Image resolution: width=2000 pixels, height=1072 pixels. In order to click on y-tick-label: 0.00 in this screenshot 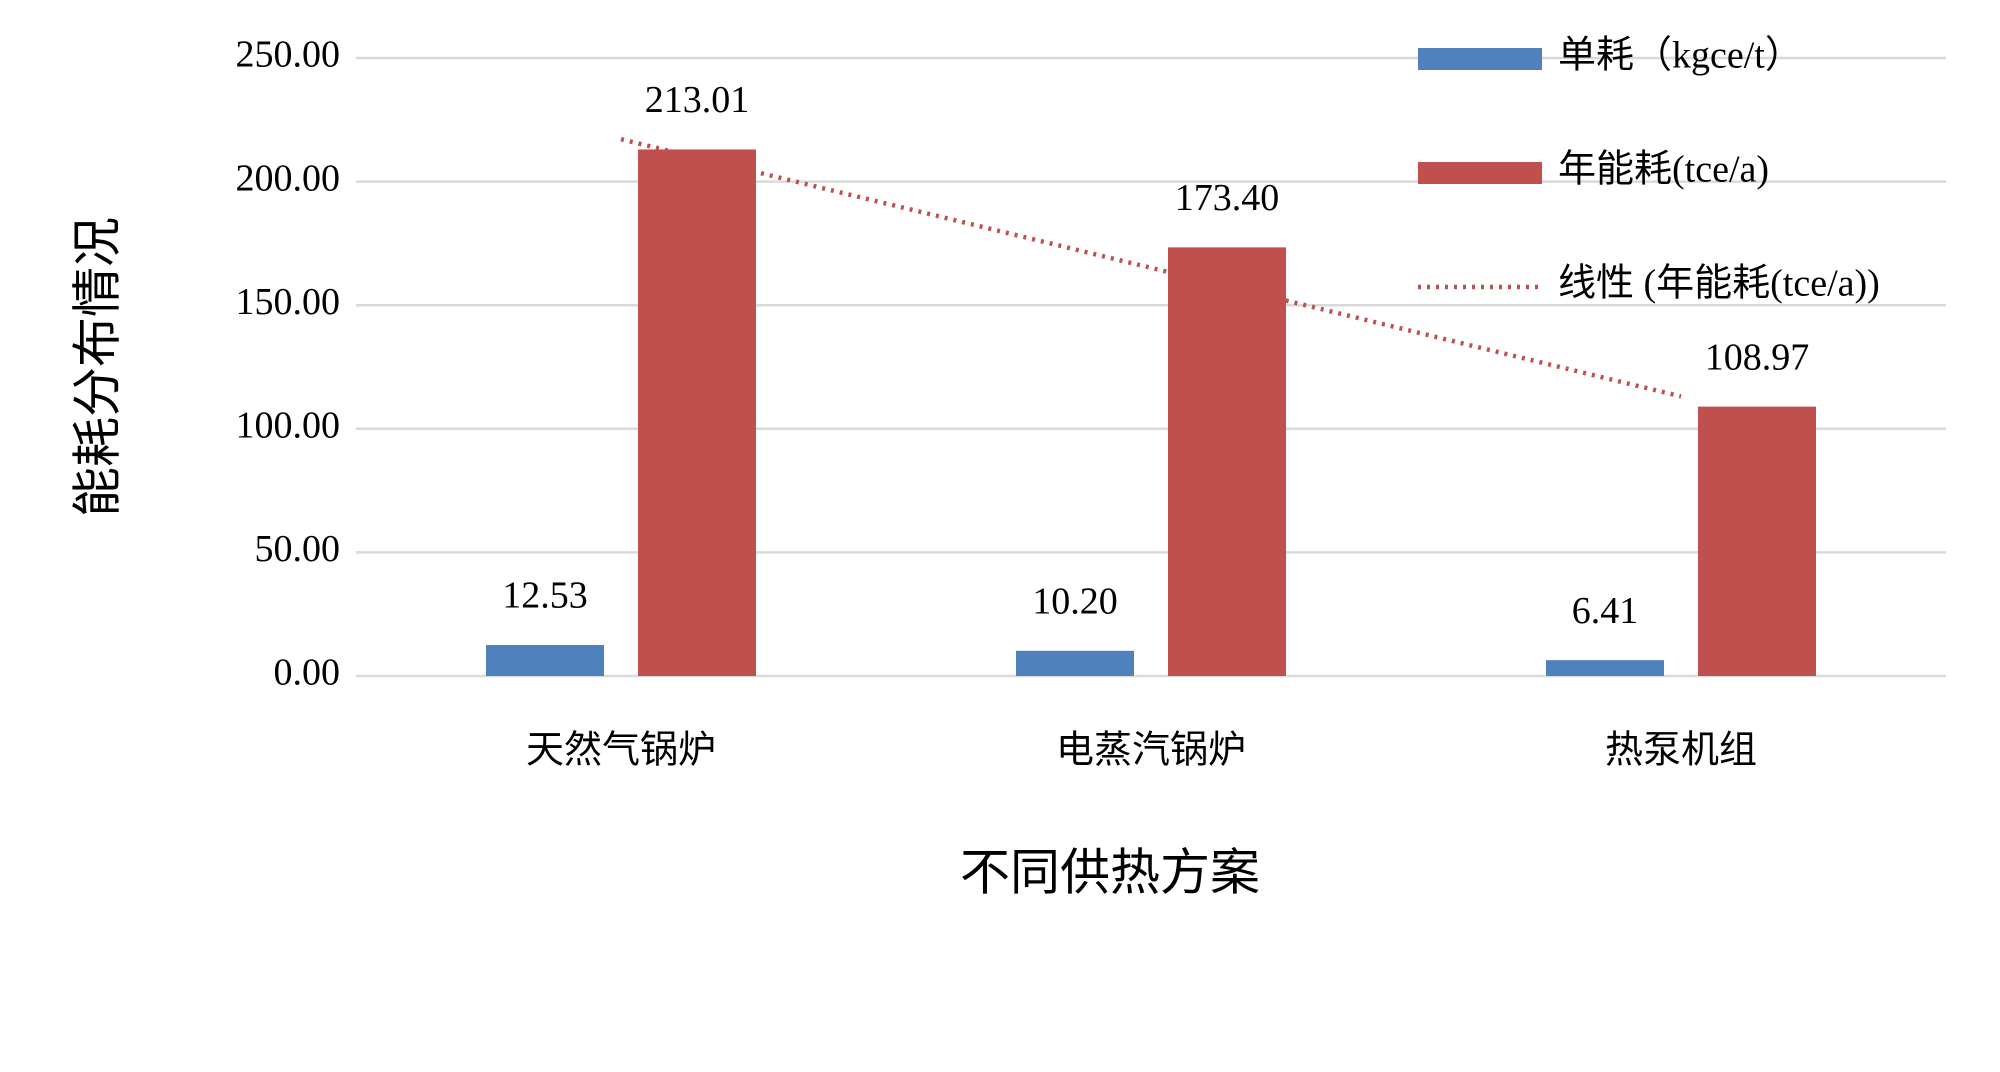, I will do `click(307, 673)`.